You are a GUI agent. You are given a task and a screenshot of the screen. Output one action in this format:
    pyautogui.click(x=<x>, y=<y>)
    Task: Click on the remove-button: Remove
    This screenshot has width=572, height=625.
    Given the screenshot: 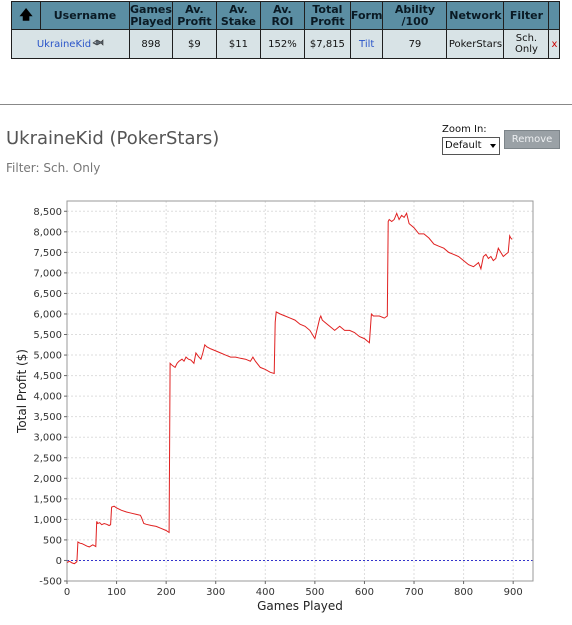 What is the action you would take?
    pyautogui.click(x=532, y=139)
    